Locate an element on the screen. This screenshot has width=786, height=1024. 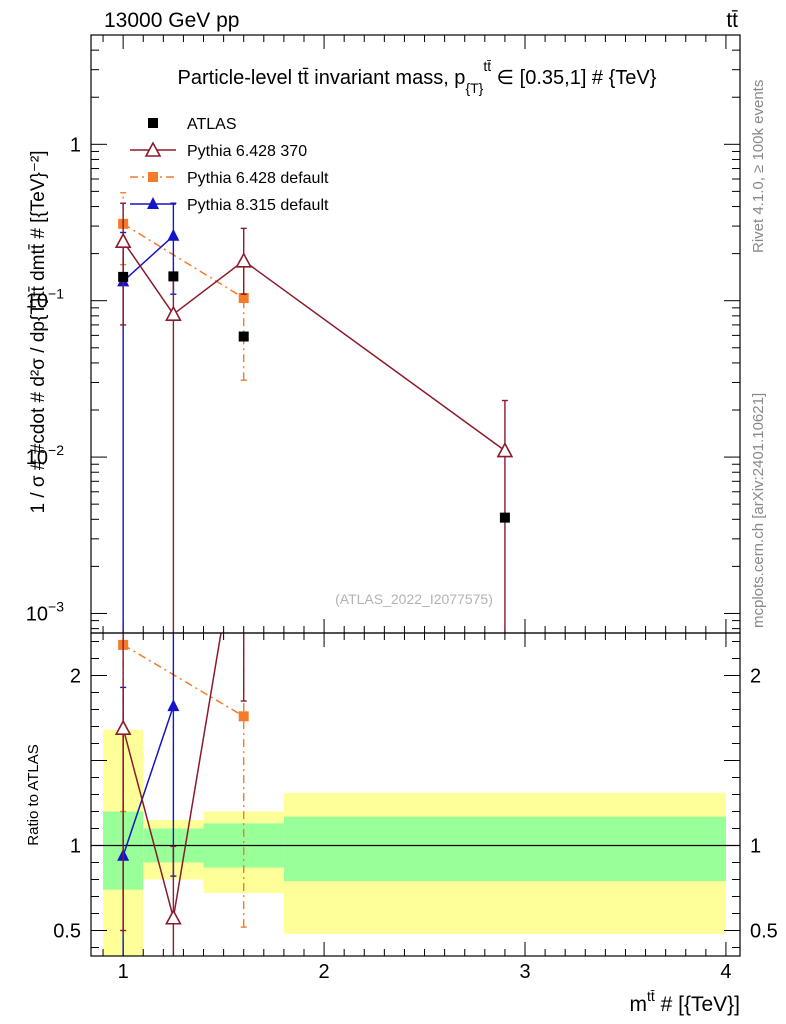
x-axis-label: mtt̄ # [{TeV}] is located at coordinates (684, 1002).